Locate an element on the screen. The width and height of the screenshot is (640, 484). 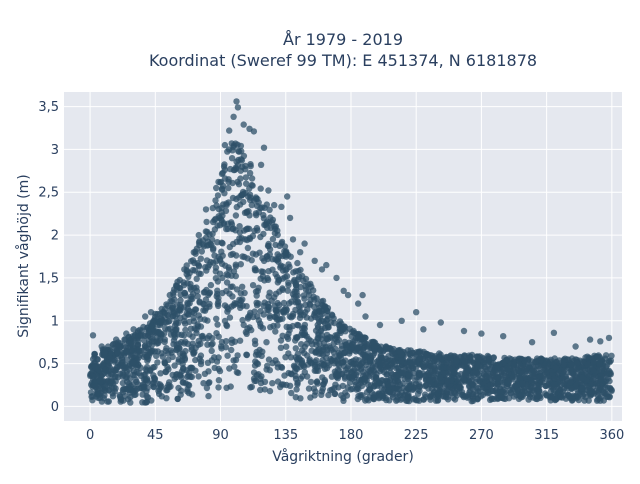
y-tick-label: 0 is located at coordinates (55, 407).